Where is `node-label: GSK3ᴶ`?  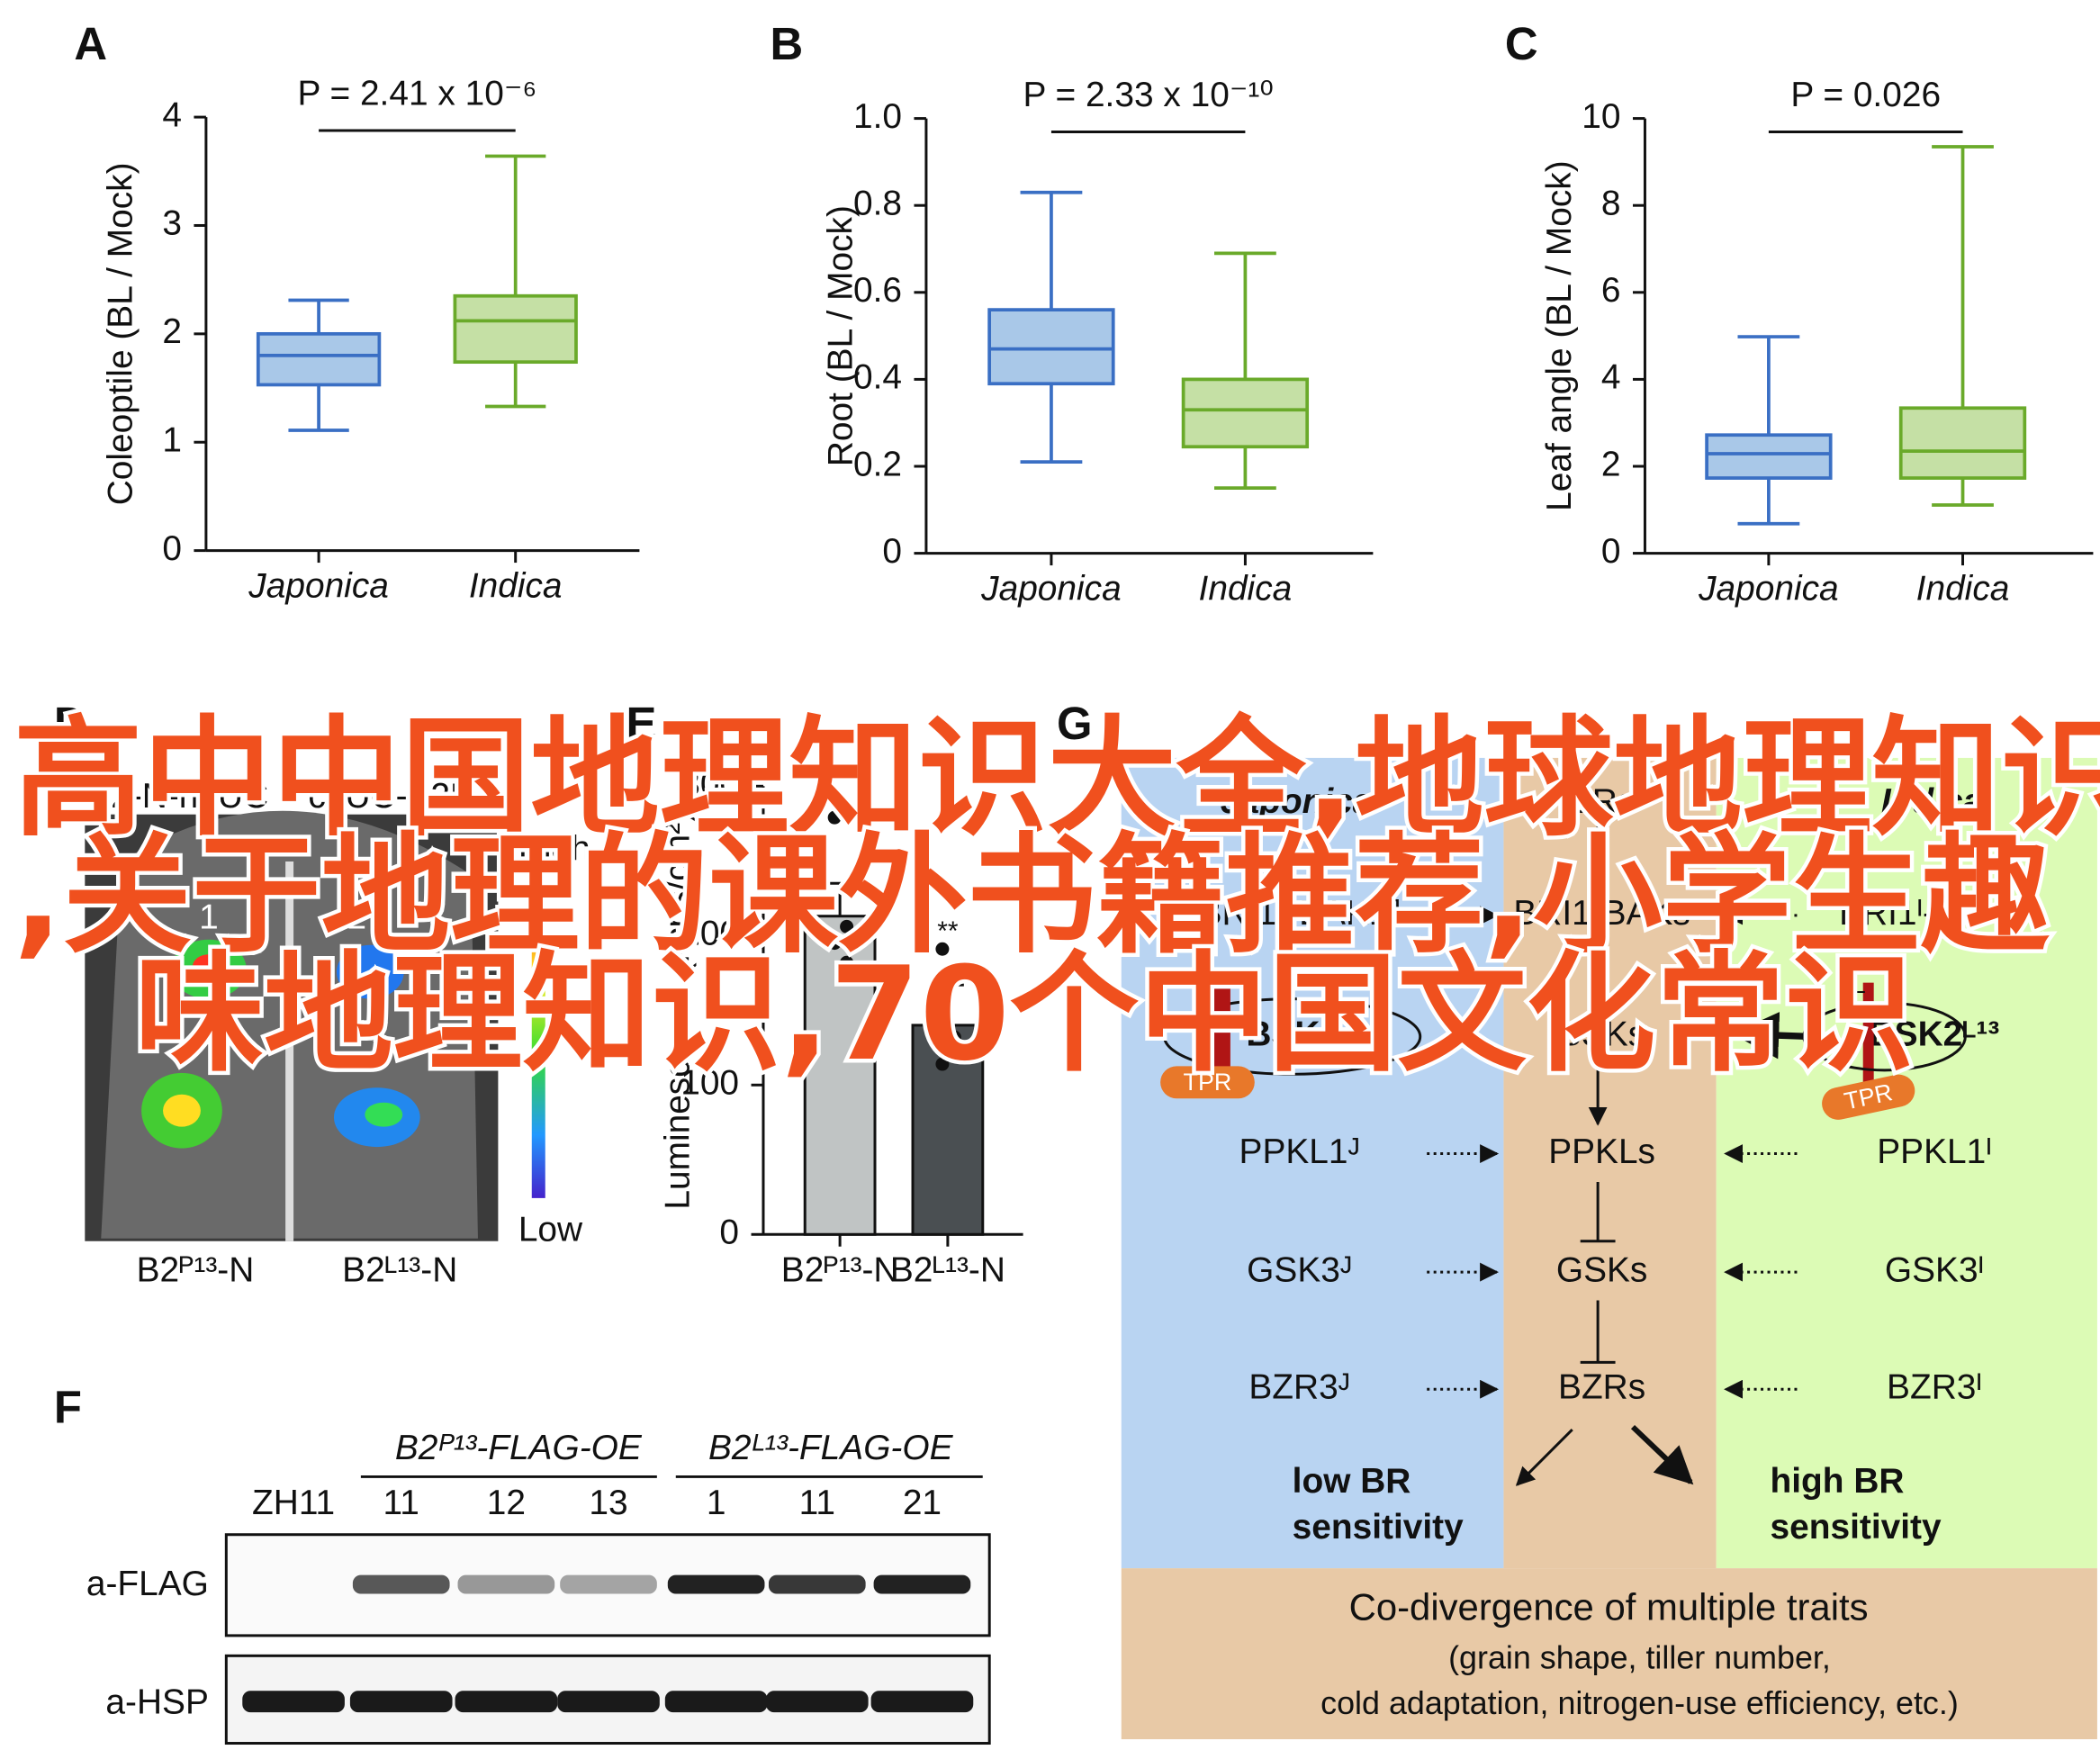 node-label: GSK3ᴶ is located at coordinates (1299, 1269).